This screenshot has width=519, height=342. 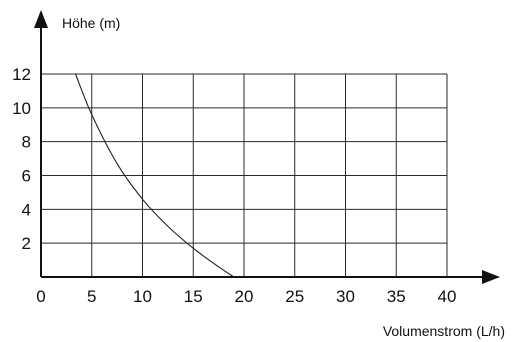 What do you see at coordinates (40, 296) in the screenshot?
I see `x-tick-label: 0` at bounding box center [40, 296].